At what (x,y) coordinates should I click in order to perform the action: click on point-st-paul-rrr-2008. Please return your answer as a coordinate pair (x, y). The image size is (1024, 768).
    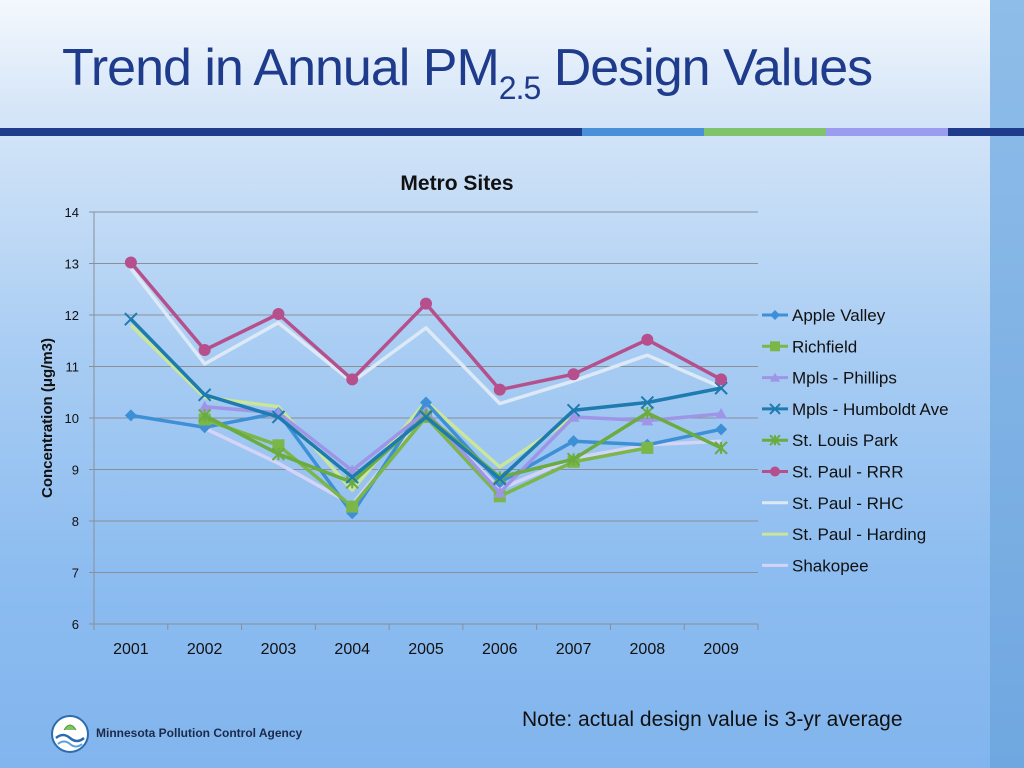
    Looking at the image, I should click on (647, 339).